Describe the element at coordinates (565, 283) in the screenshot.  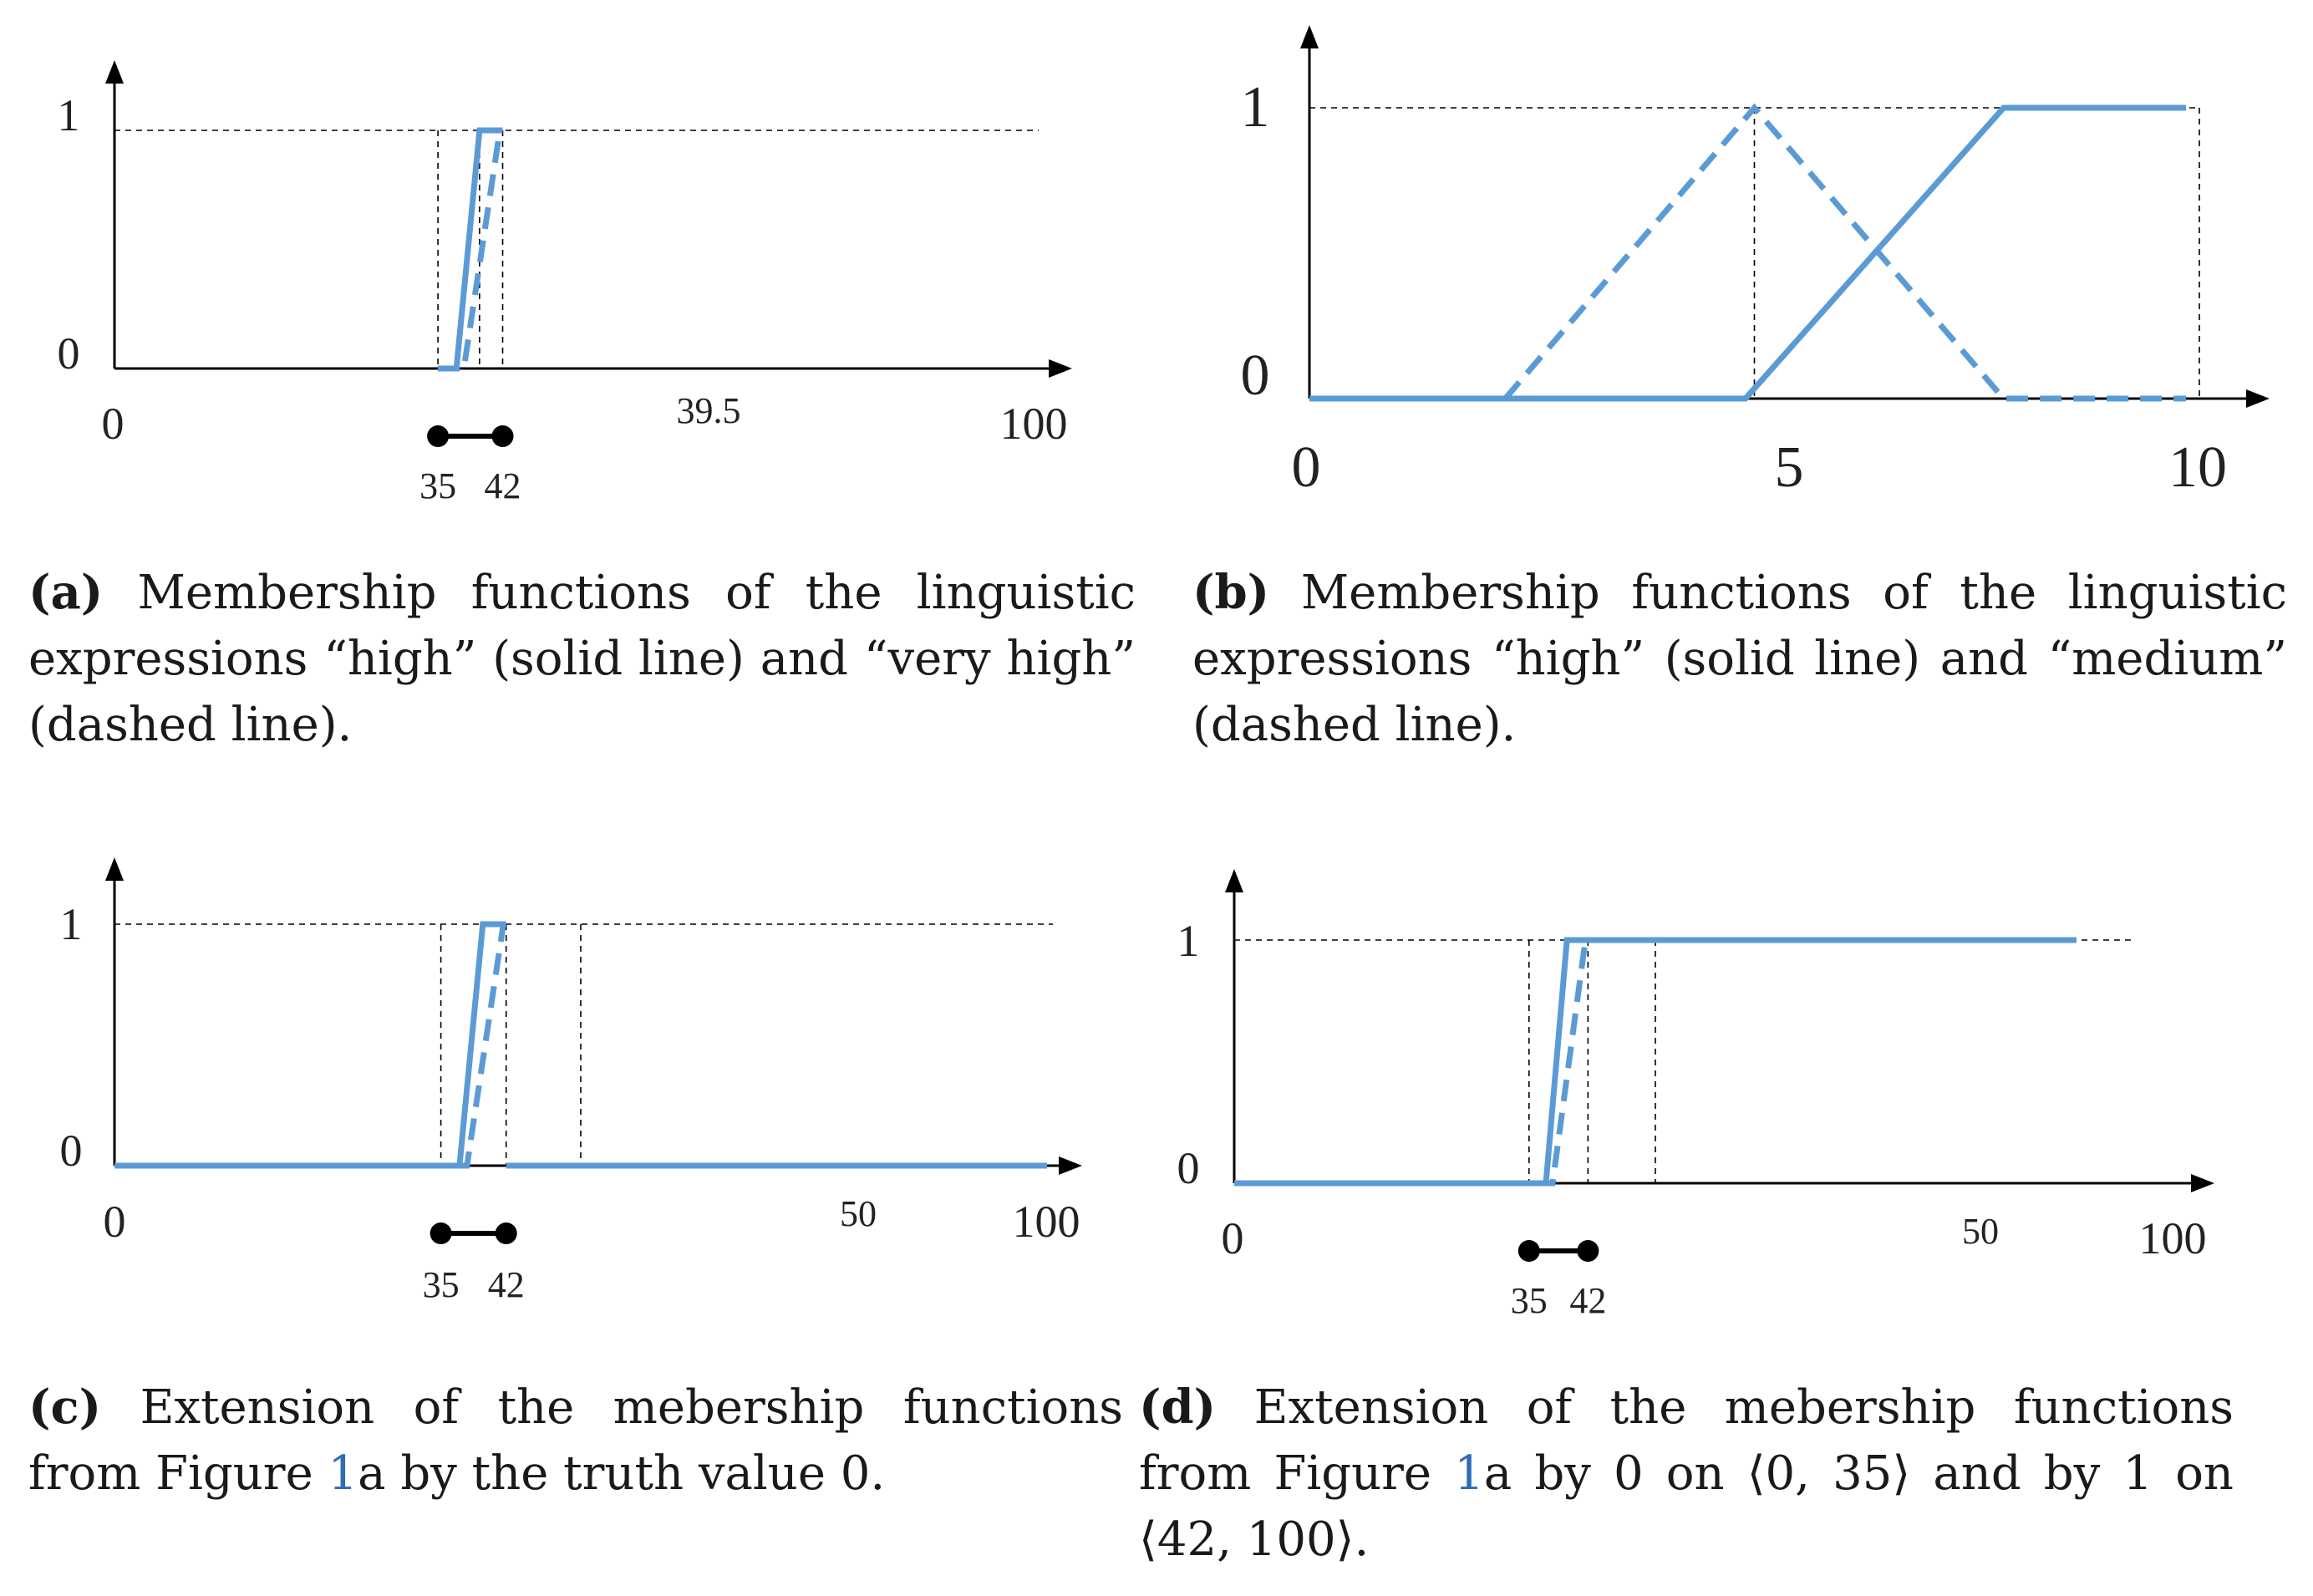
I see `chart-panel-a: 0 1 0 39.5 100 35 42` at that location.